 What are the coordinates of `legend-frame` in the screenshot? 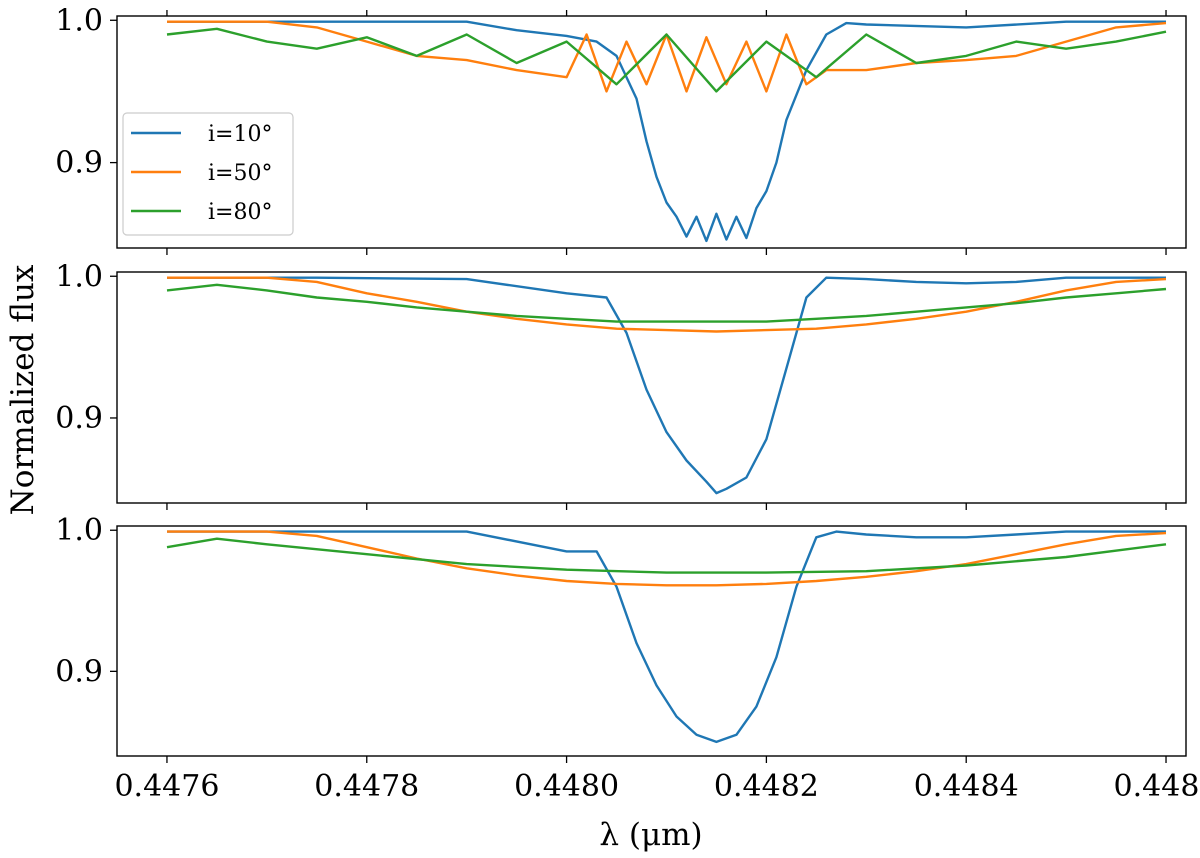 It's located at (208, 174).